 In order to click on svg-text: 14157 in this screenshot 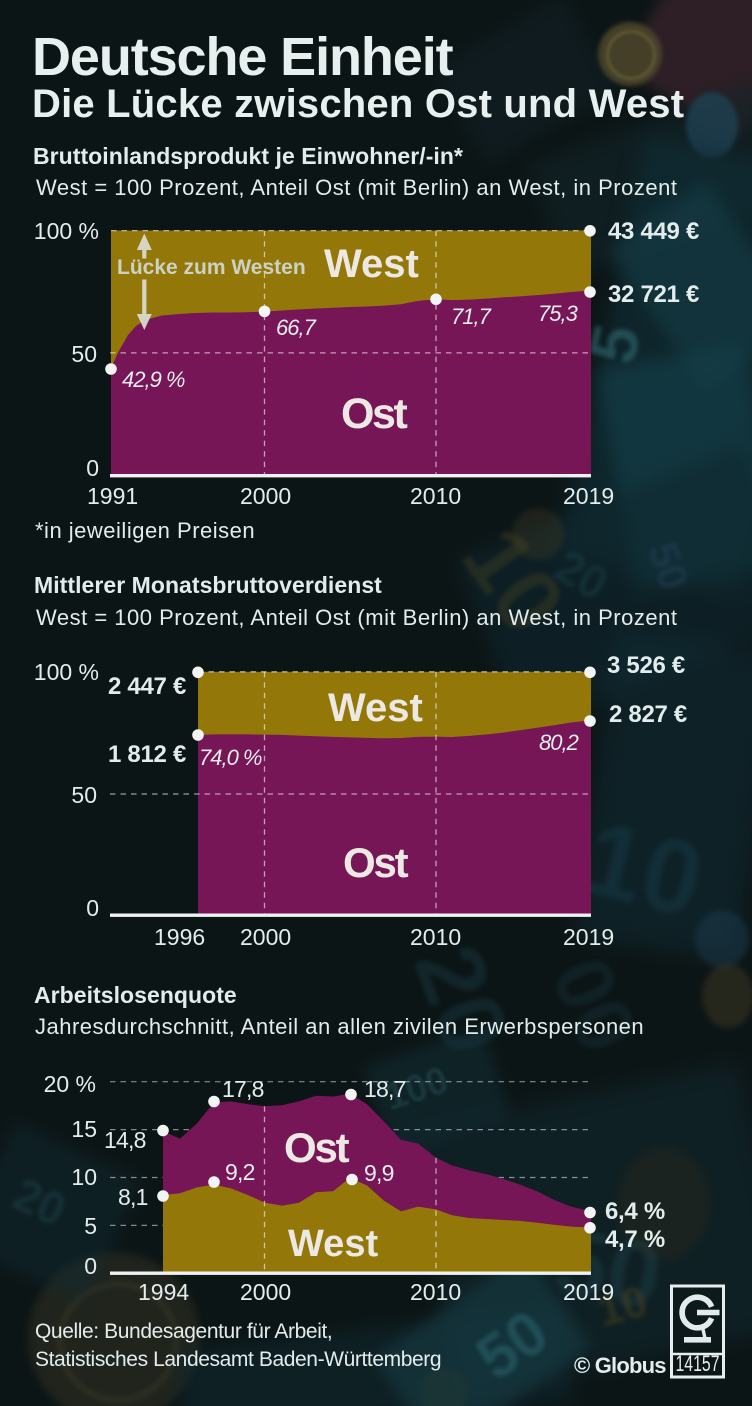, I will do `click(698, 1363)`.